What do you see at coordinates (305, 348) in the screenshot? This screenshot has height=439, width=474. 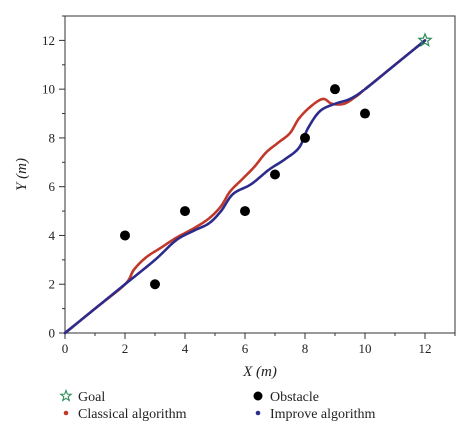 I see `x-tick-label: 8` at bounding box center [305, 348].